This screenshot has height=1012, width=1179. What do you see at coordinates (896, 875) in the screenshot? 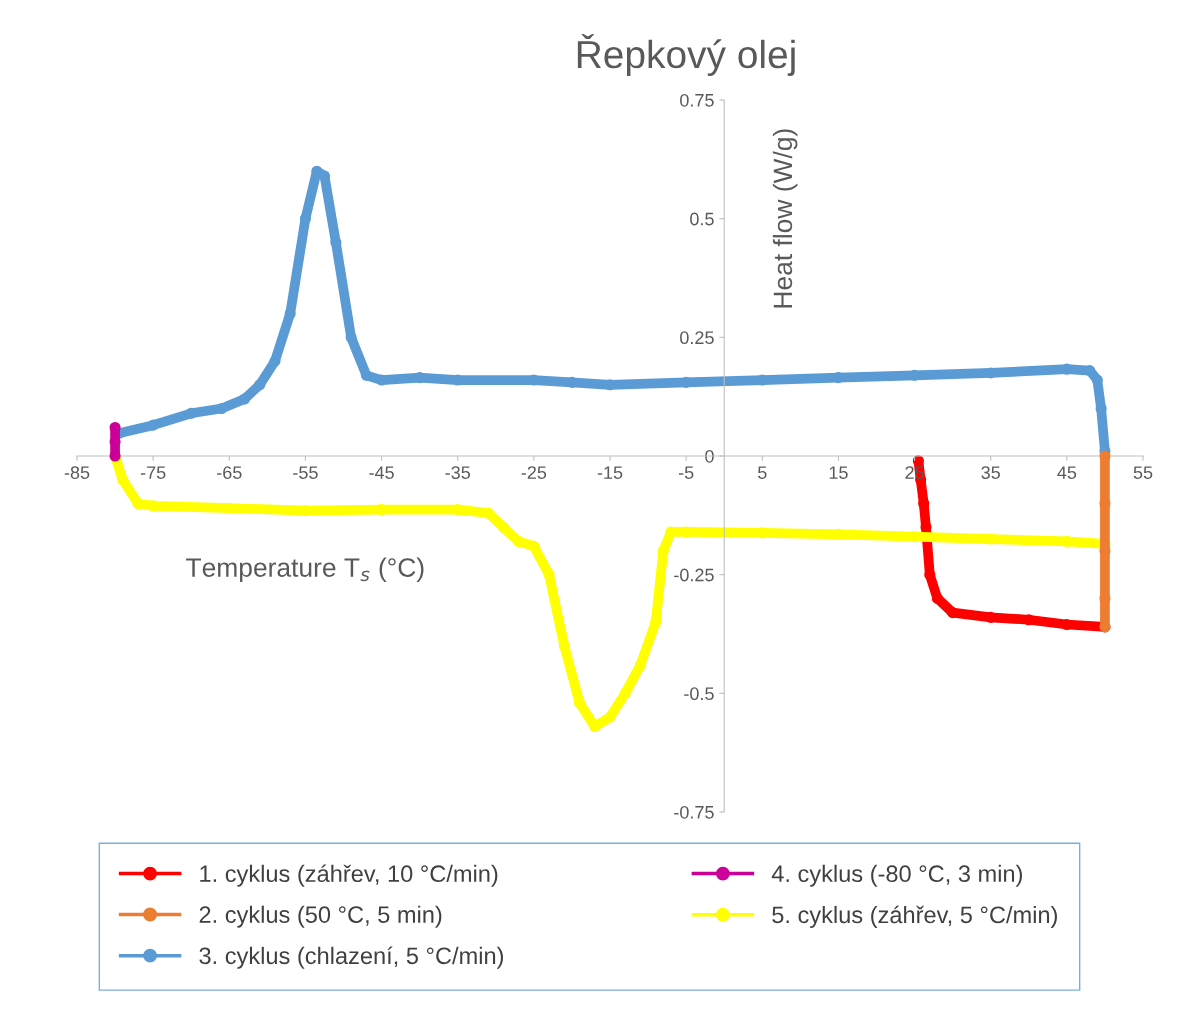
I see `legend-label: 4. cyklus (-80 °C, 3 min)` at bounding box center [896, 875].